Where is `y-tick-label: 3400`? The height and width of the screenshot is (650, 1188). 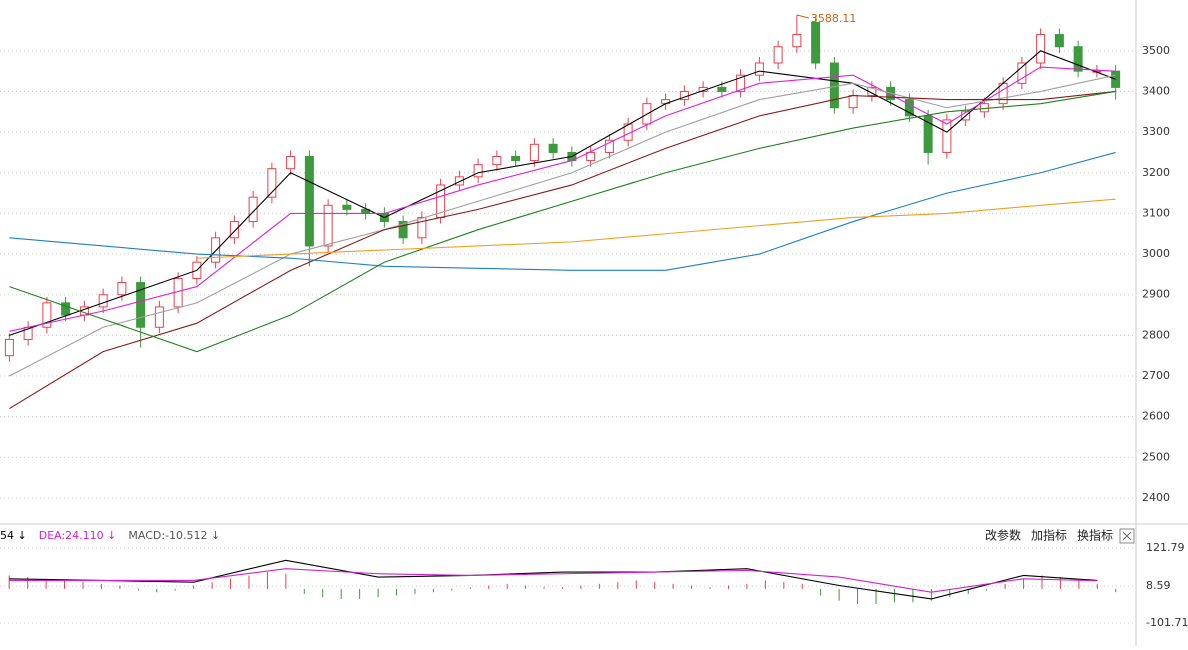 y-tick-label: 3400 is located at coordinates (1156, 90).